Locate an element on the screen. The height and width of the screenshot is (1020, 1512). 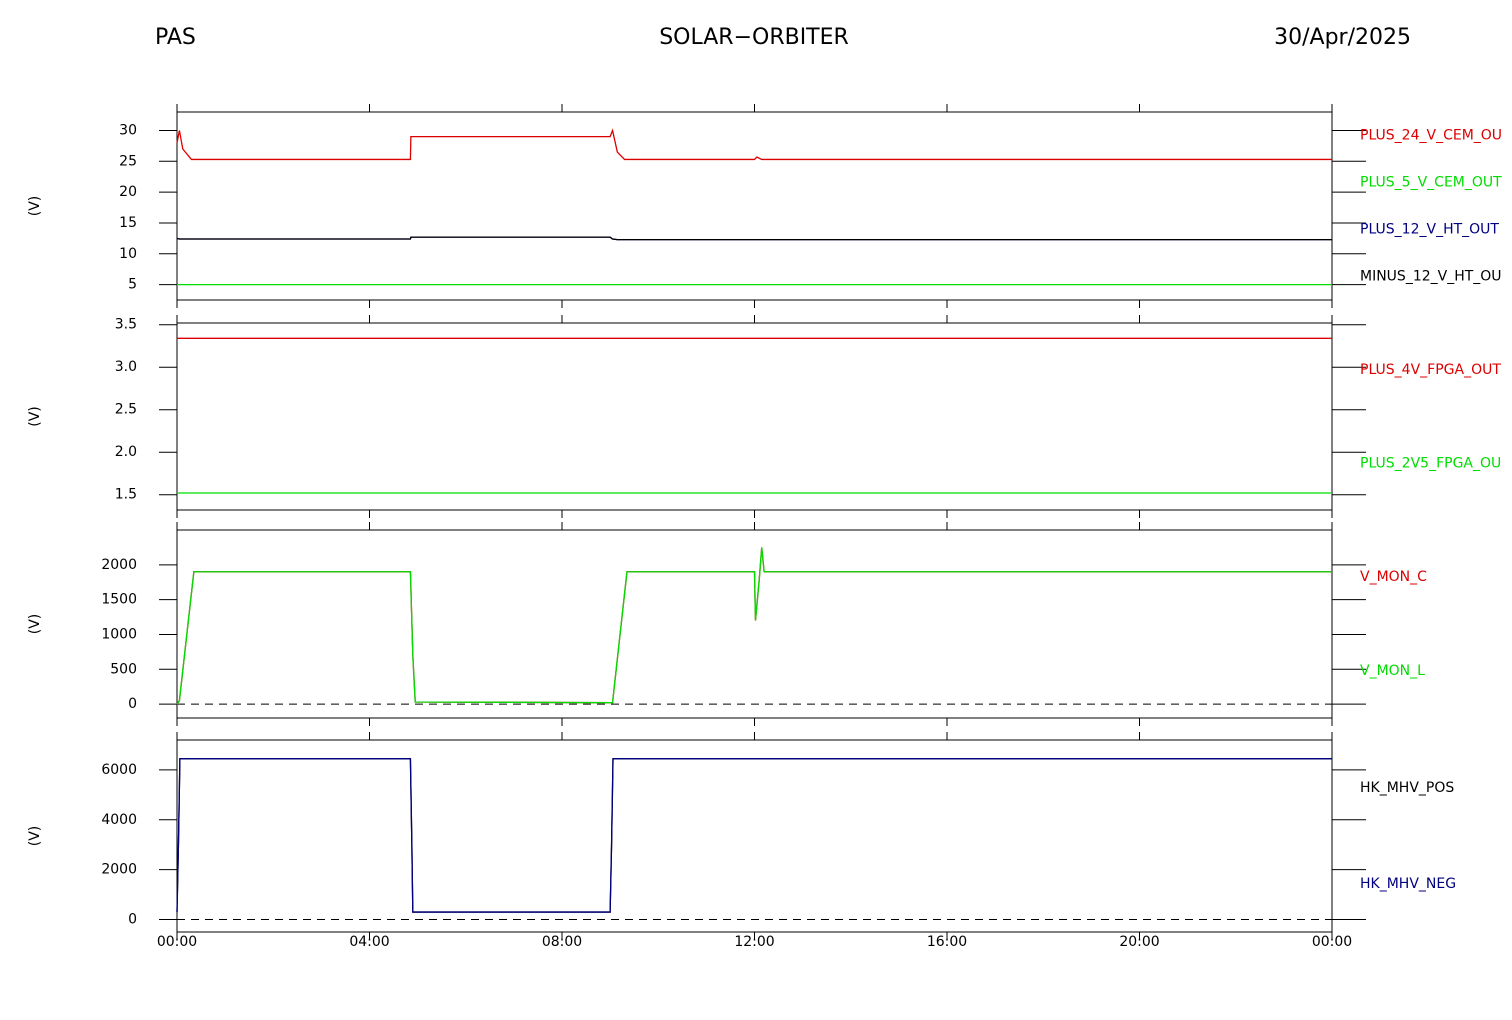
legend-entry: HK_MHV_NEG is located at coordinates (1408, 884).